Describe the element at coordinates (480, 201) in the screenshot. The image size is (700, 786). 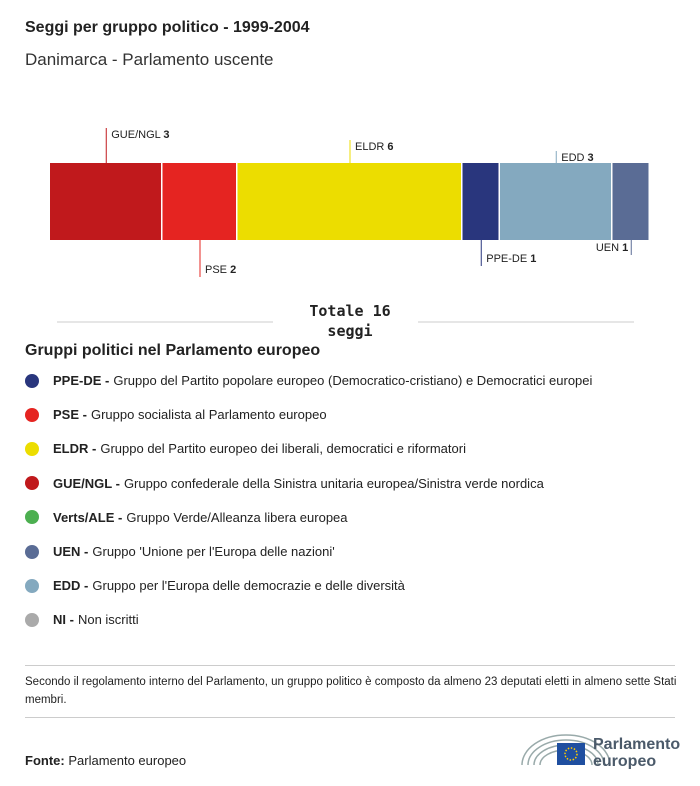
I see `bar-segment-ppe-de` at that location.